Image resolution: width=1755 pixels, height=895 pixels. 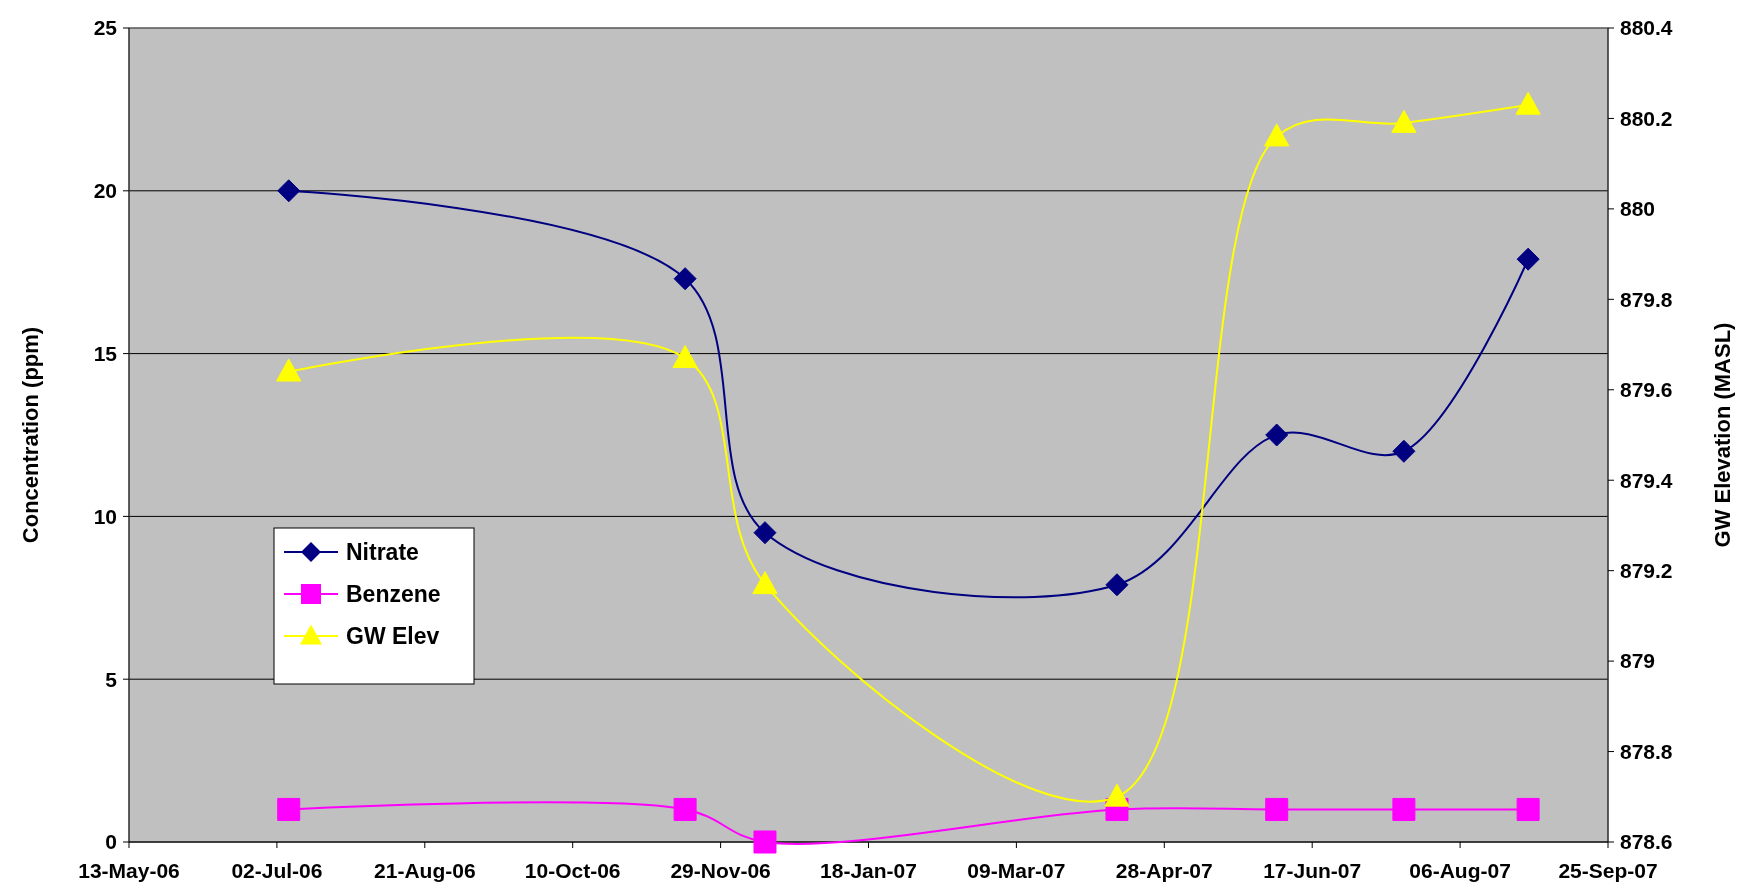 I want to click on x-tick-label: 06-Aug-07, so click(x=1460, y=870).